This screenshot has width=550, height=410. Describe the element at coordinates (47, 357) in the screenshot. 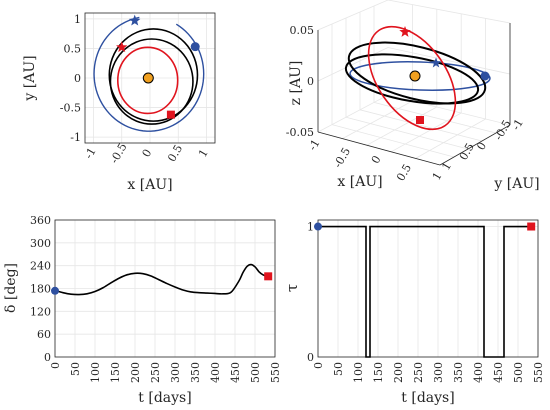

I see `p3-ytick-label: 0` at that location.